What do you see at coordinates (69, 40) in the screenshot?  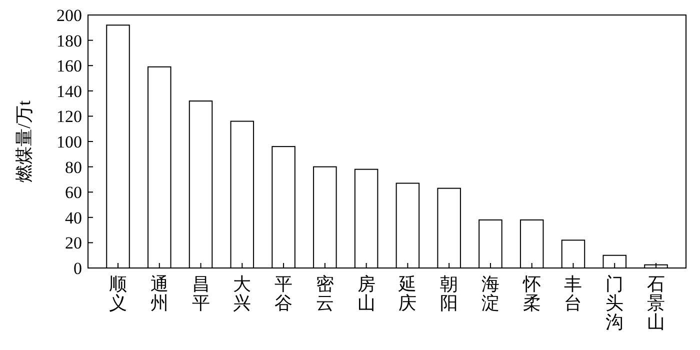 I see `y-tick-label: 180` at bounding box center [69, 40].